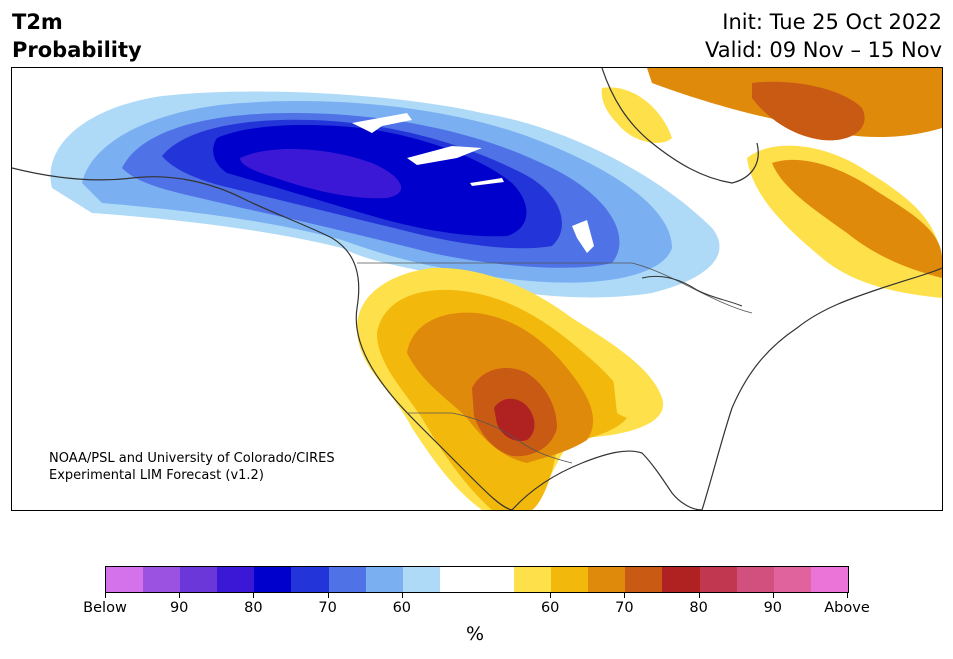 The image size is (953, 659). I want to click on above-80-region, so click(514, 420).